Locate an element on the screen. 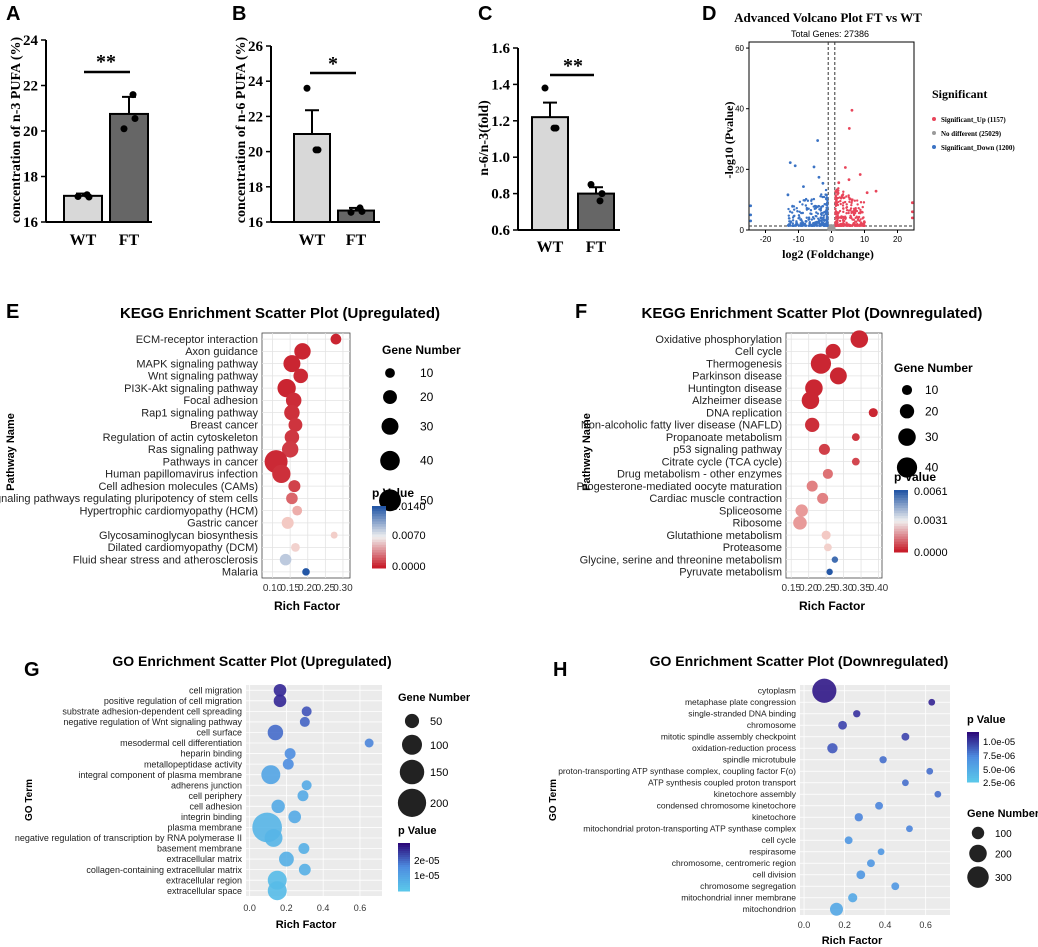 The width and height of the screenshot is (1038, 947). y-axis-label: -log10 (Pvalue) is located at coordinates (729, 140).